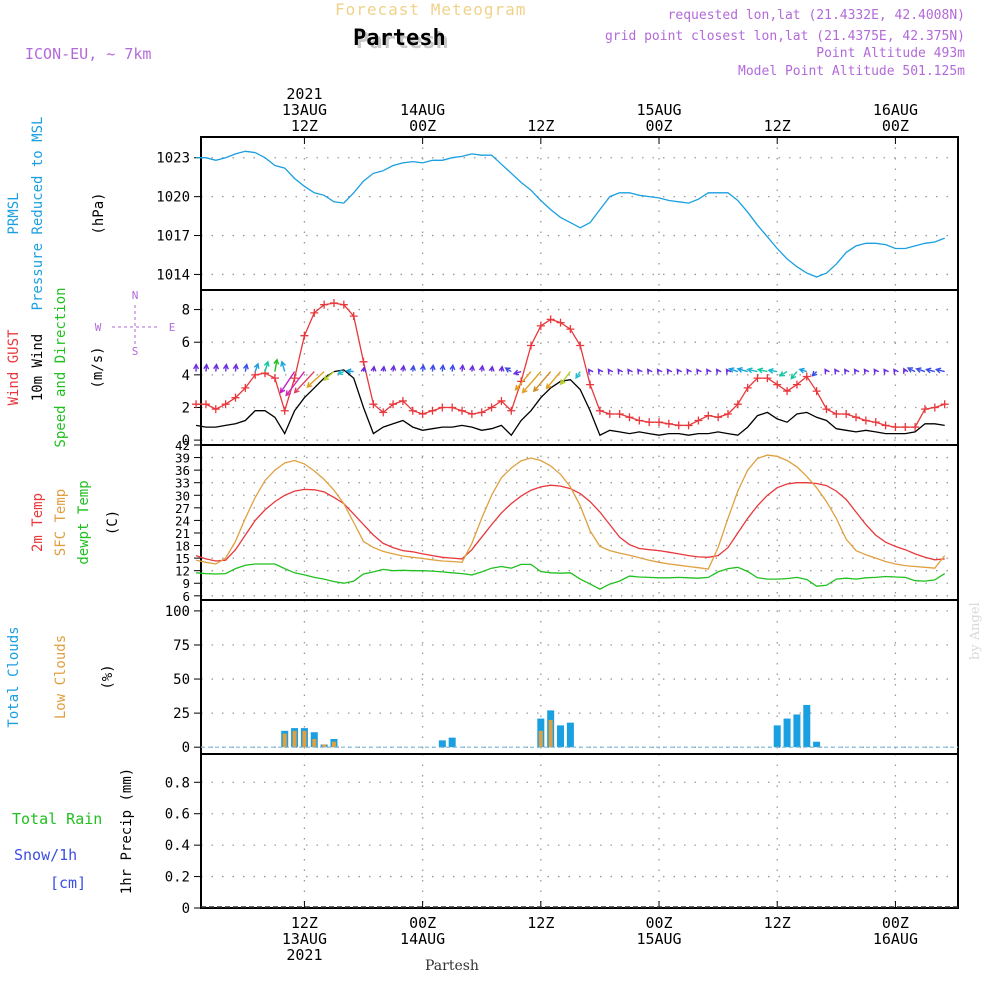 Image resolution: width=1000 pixels, height=1000 pixels. What do you see at coordinates (173, 275) in the screenshot?
I see `y-tick-label: 1014` at bounding box center [173, 275].